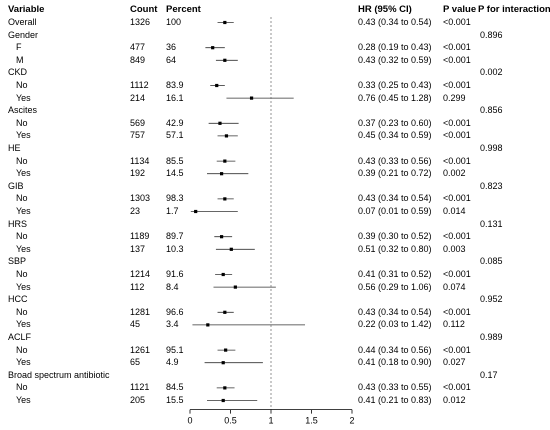 The image size is (550, 430). What do you see at coordinates (395, 135) in the screenshot?
I see `row-hr-ci: 0.45 (0.34 to 0.59)` at bounding box center [395, 135].